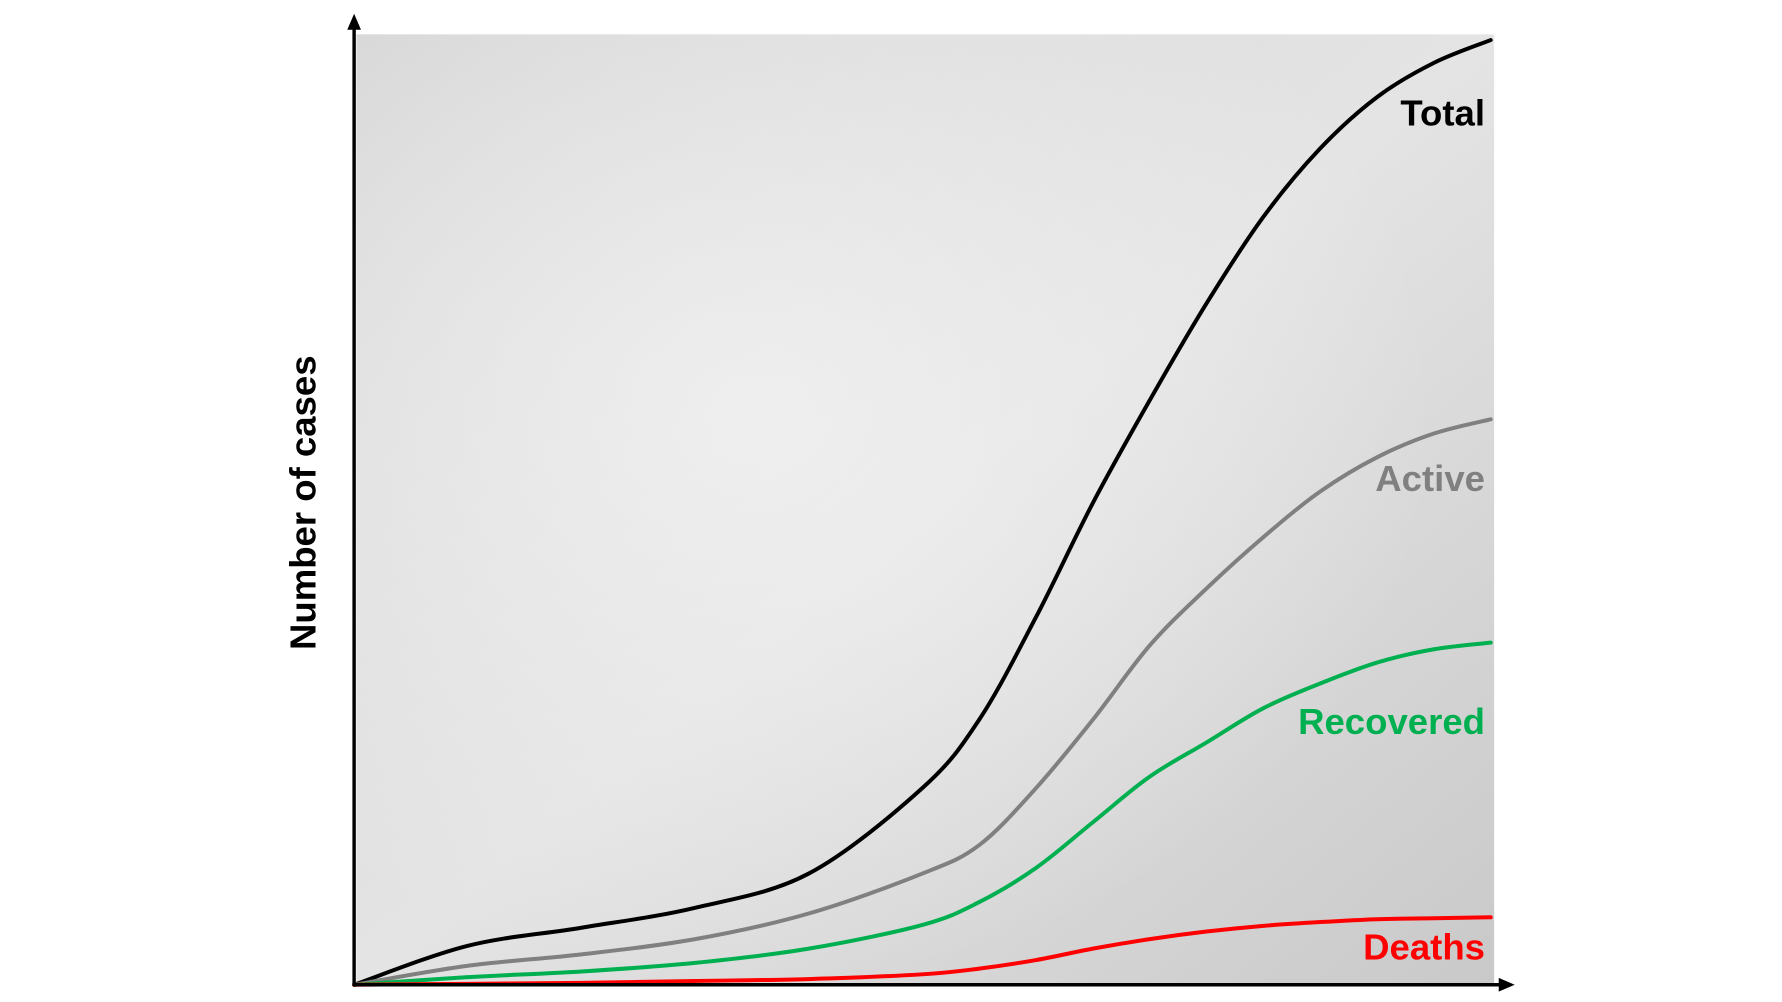 The height and width of the screenshot is (1002, 1782). Describe the element at coordinates (1391, 530) in the screenshot. I see `series-labels: Total Active Recovered Deaths` at that location.